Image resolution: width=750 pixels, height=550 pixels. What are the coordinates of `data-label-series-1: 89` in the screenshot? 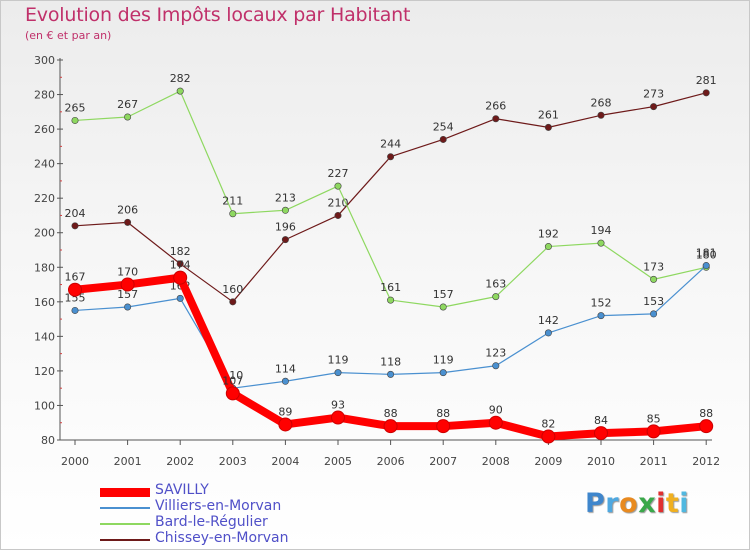 It's located at (285, 411).